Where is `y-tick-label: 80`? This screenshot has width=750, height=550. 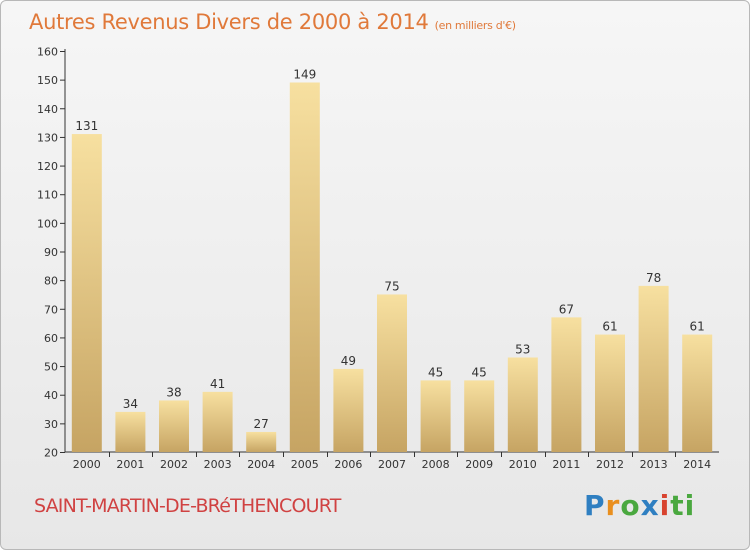 y-tick-label: 80 is located at coordinates (51, 281).